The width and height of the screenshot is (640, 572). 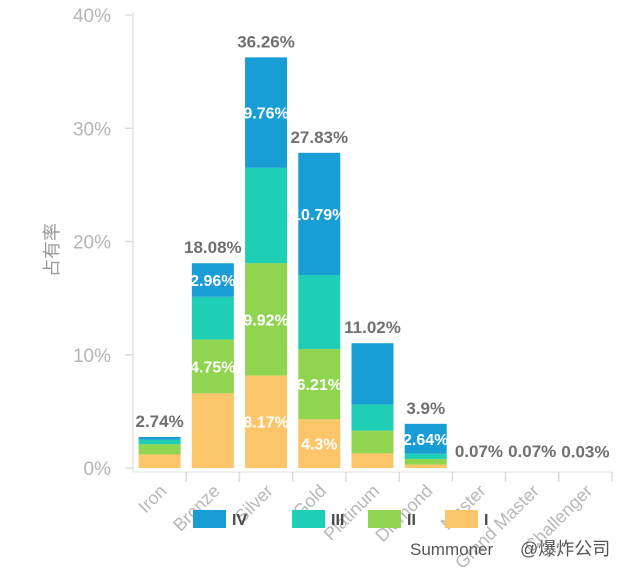 I want to click on segment-label-gold-iv: 10.79%, so click(x=319, y=215).